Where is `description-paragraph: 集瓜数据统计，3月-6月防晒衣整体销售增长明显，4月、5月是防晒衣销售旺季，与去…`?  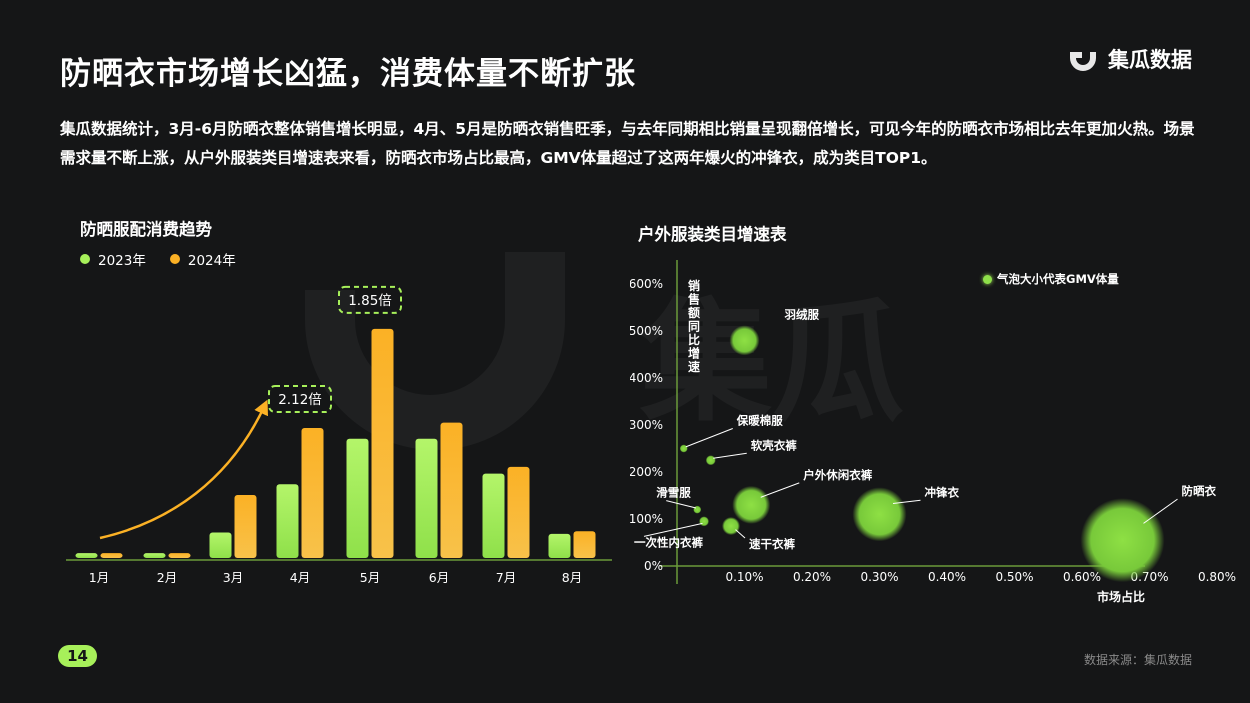
description-paragraph: 集瓜数据统计，3月-6月防晒衣整体销售增长明显，4月、5月是防晒衣销售旺季，与去… is located at coordinates (627, 143).